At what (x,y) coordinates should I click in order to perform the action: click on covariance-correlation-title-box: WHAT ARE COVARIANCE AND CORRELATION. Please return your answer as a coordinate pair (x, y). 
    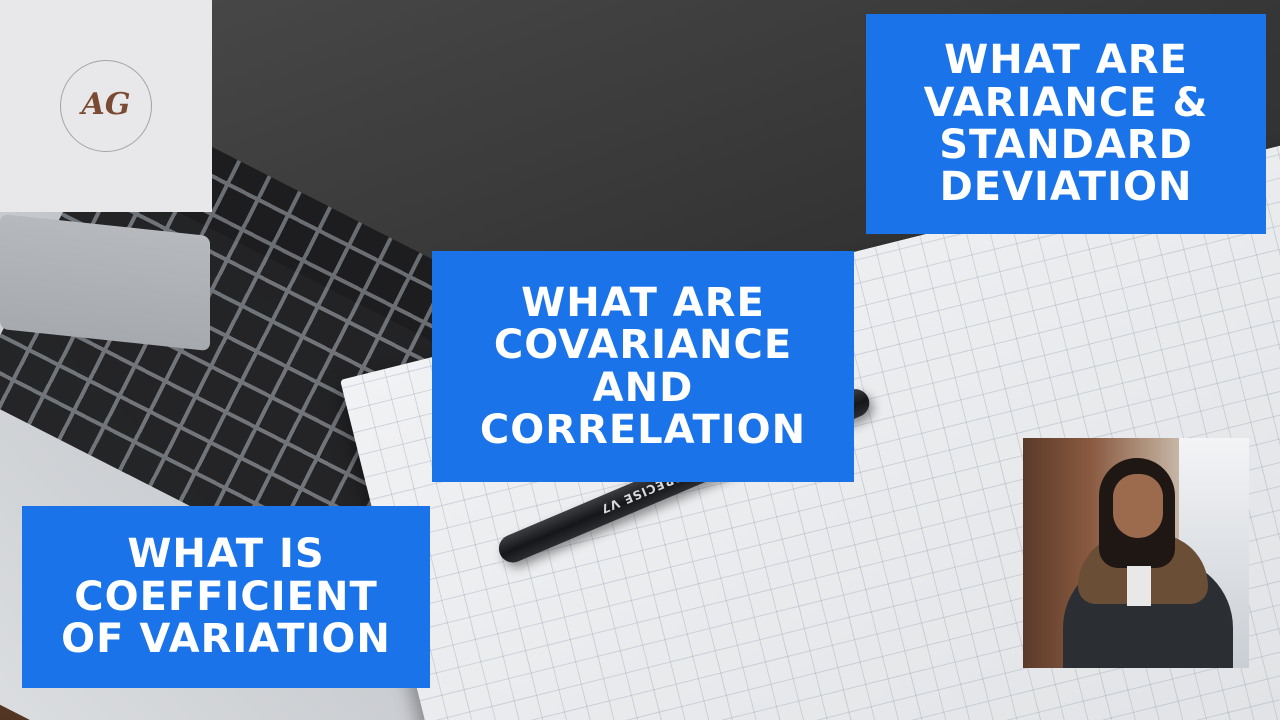
    Looking at the image, I should click on (643, 366).